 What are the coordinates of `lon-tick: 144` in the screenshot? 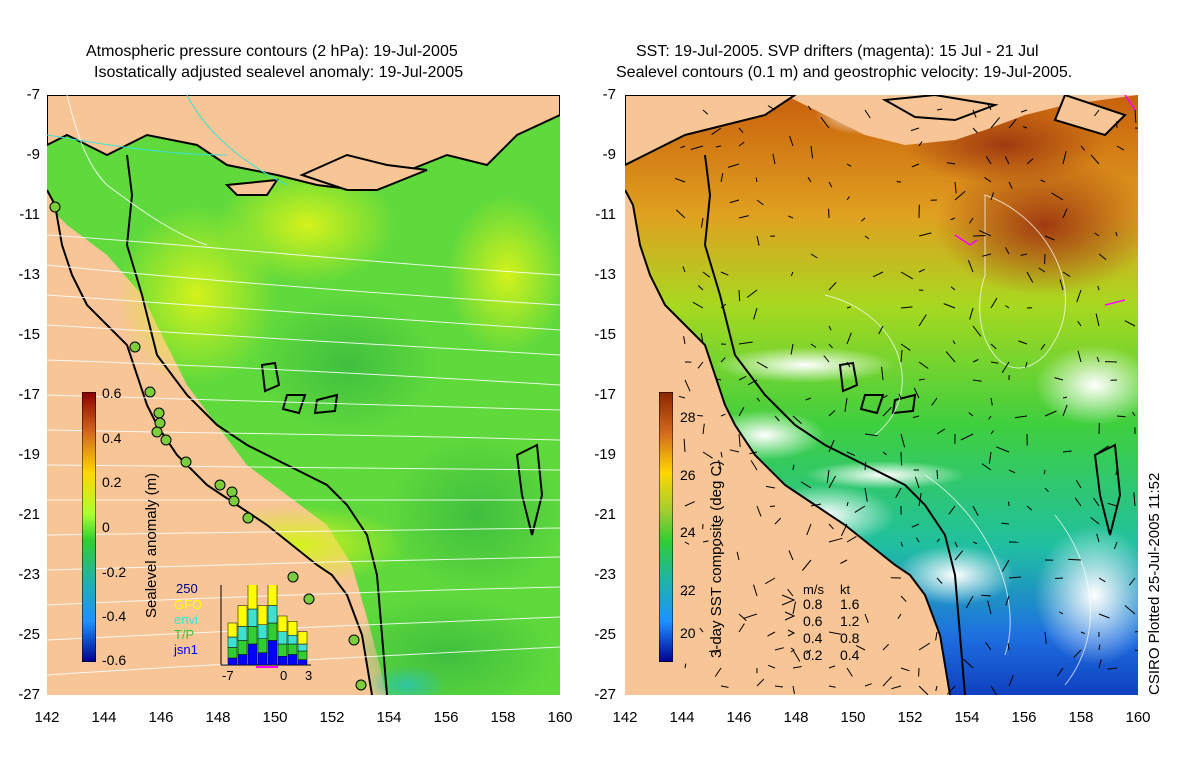 It's located at (682, 717).